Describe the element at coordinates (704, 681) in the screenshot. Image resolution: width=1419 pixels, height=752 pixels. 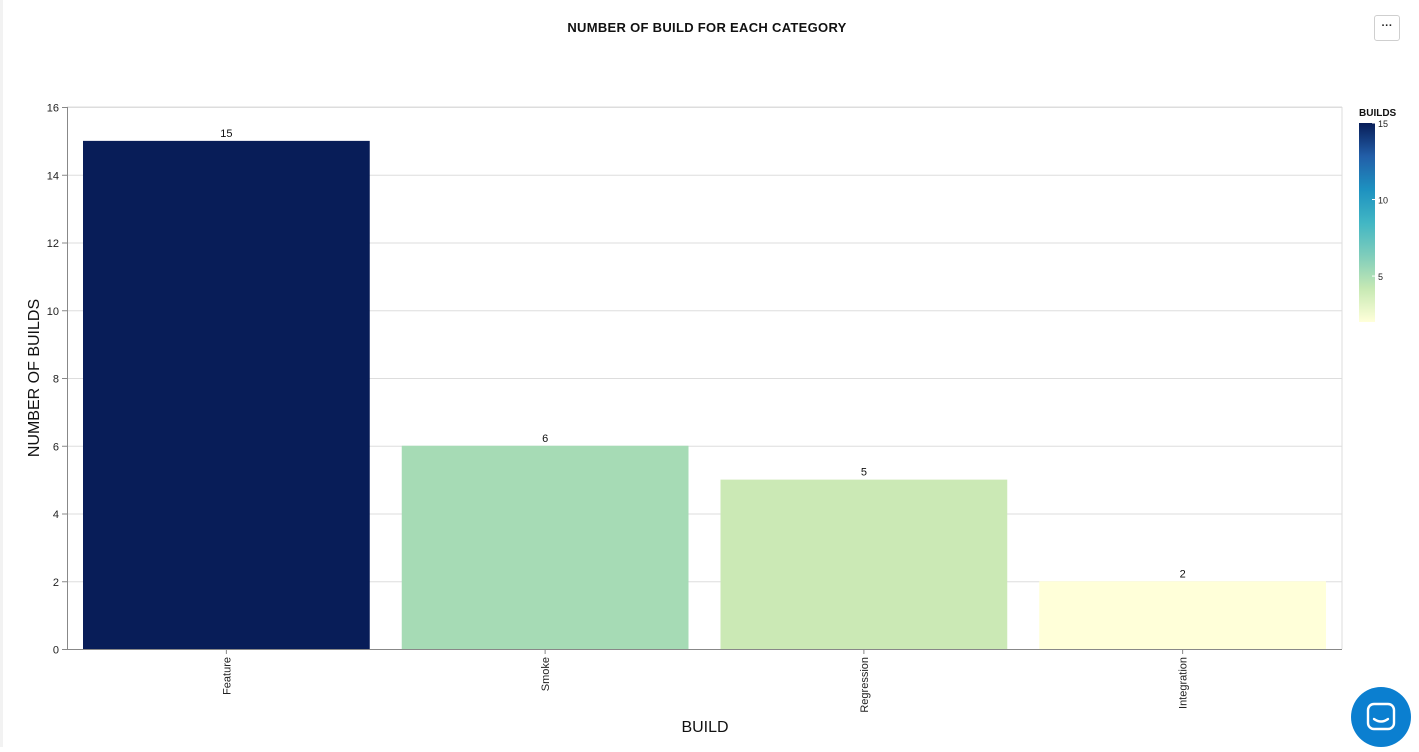
I see `x-axis: Feature Smoke Regression Integration` at that location.